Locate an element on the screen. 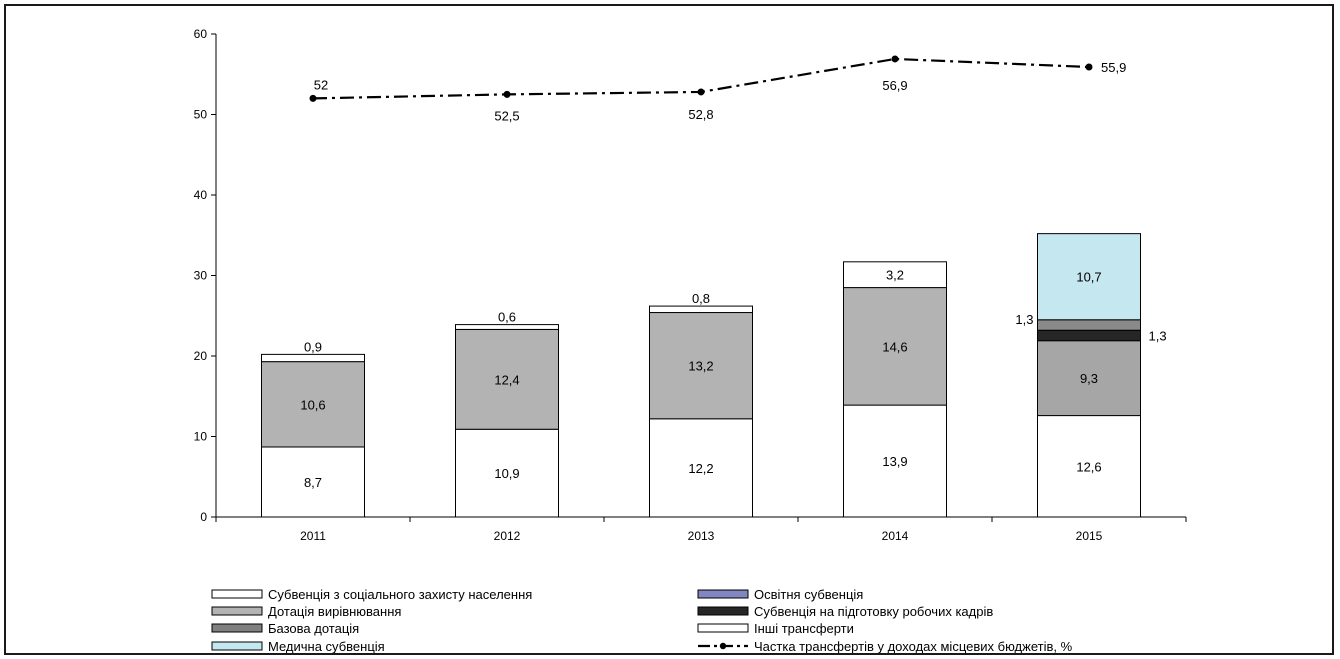 This screenshot has width=1340, height=659. y-tick-label: 40 is located at coordinates (201, 195).